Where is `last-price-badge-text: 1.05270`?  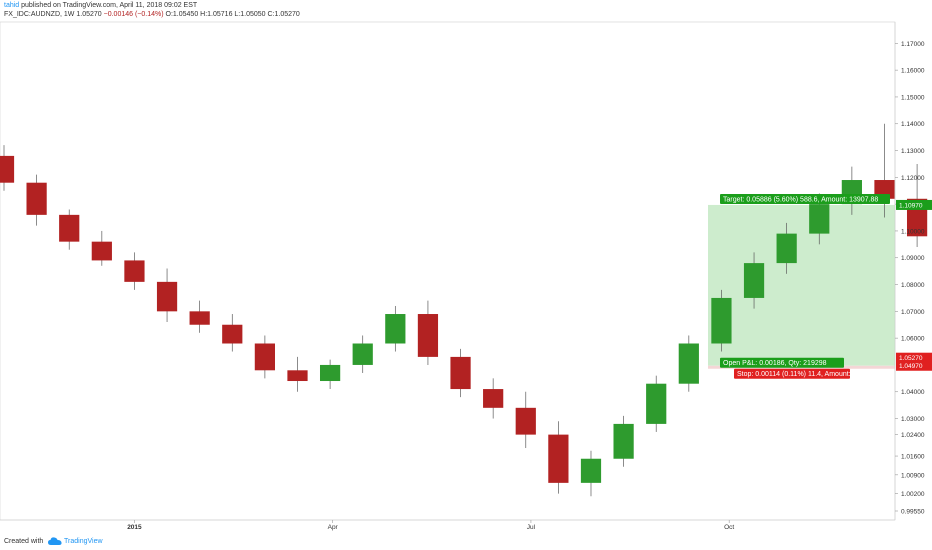
last-price-badge-text: 1.05270 is located at coordinates (911, 358).